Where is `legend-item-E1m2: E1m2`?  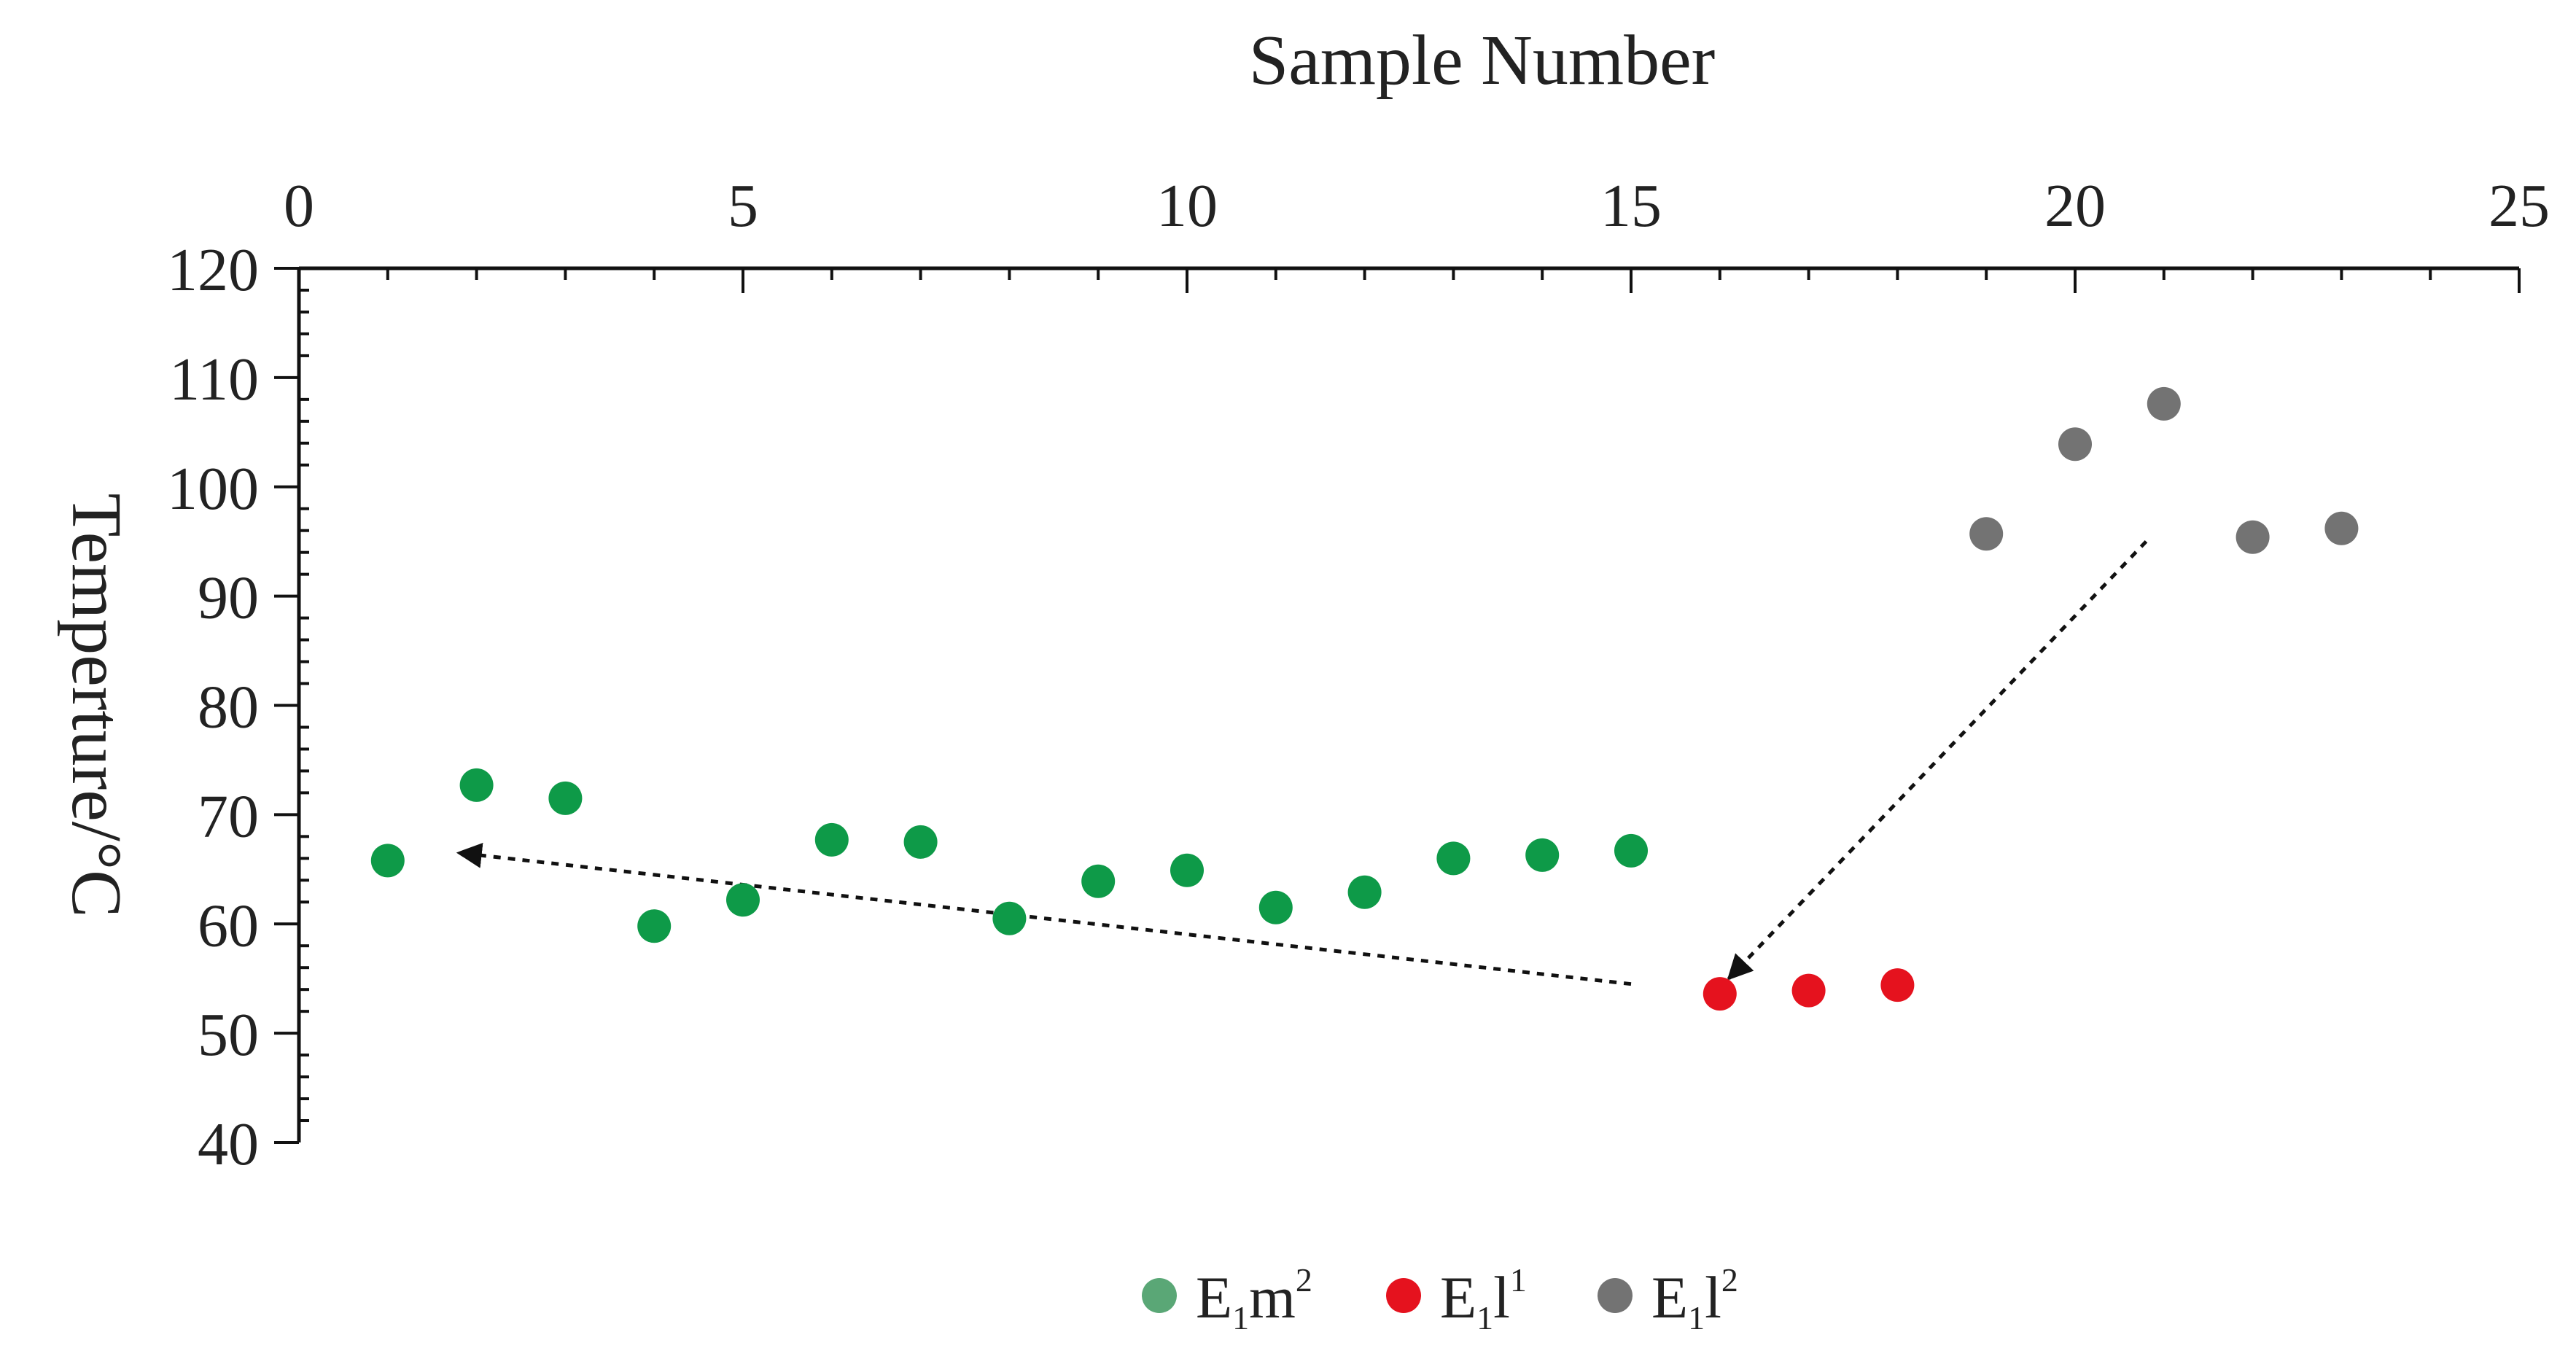
legend-item-E1m2: E1m2 is located at coordinates (1227, 1299).